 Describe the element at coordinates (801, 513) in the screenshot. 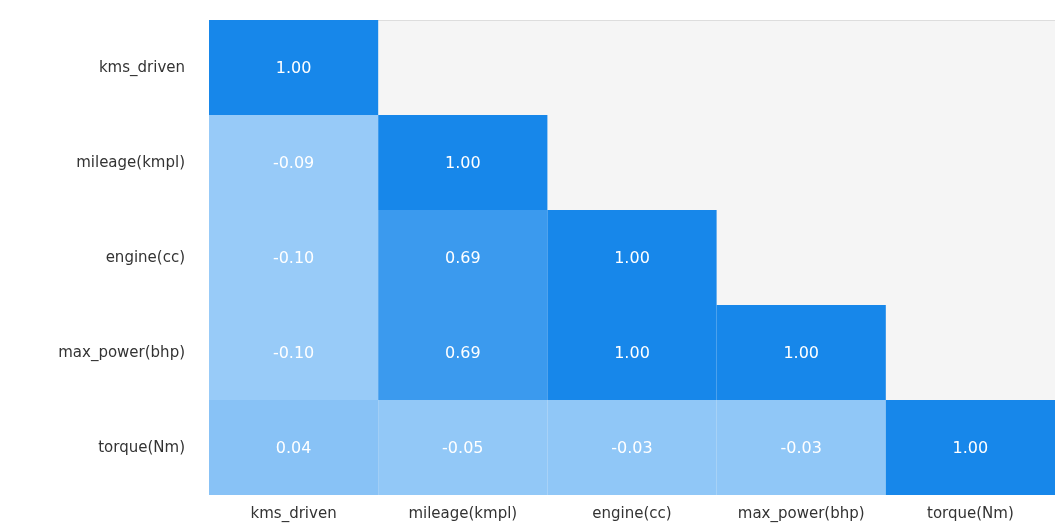

I see `x-tick-label: max_power(bhp)` at that location.